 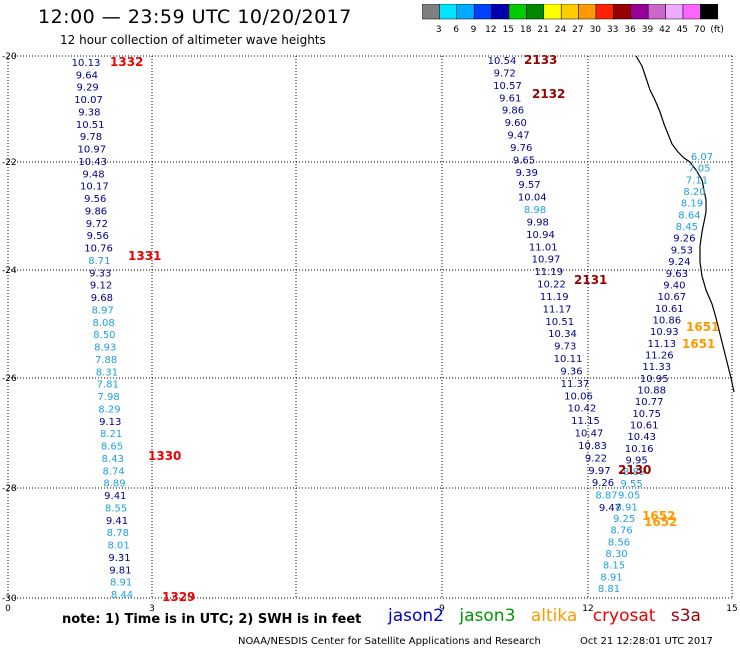 I want to click on wave-height-value: 8.65, so click(x=112, y=447).